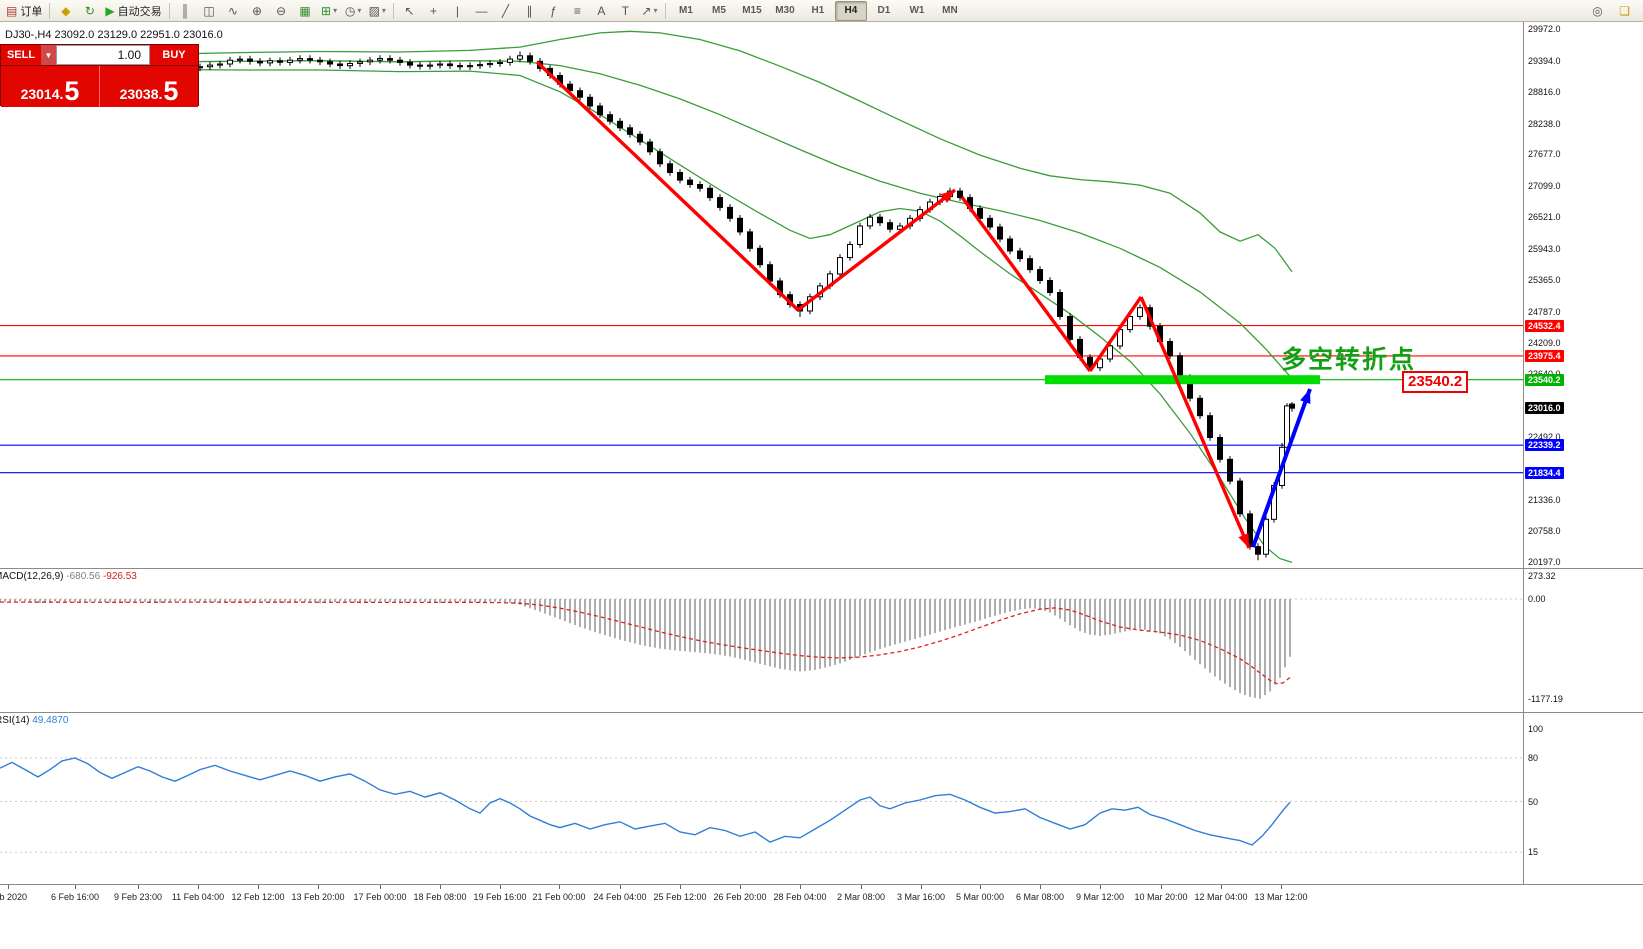 The height and width of the screenshot is (949, 1643). Describe the element at coordinates (233, 11) in the screenshot. I see `line-chart-icon: ∿` at that location.